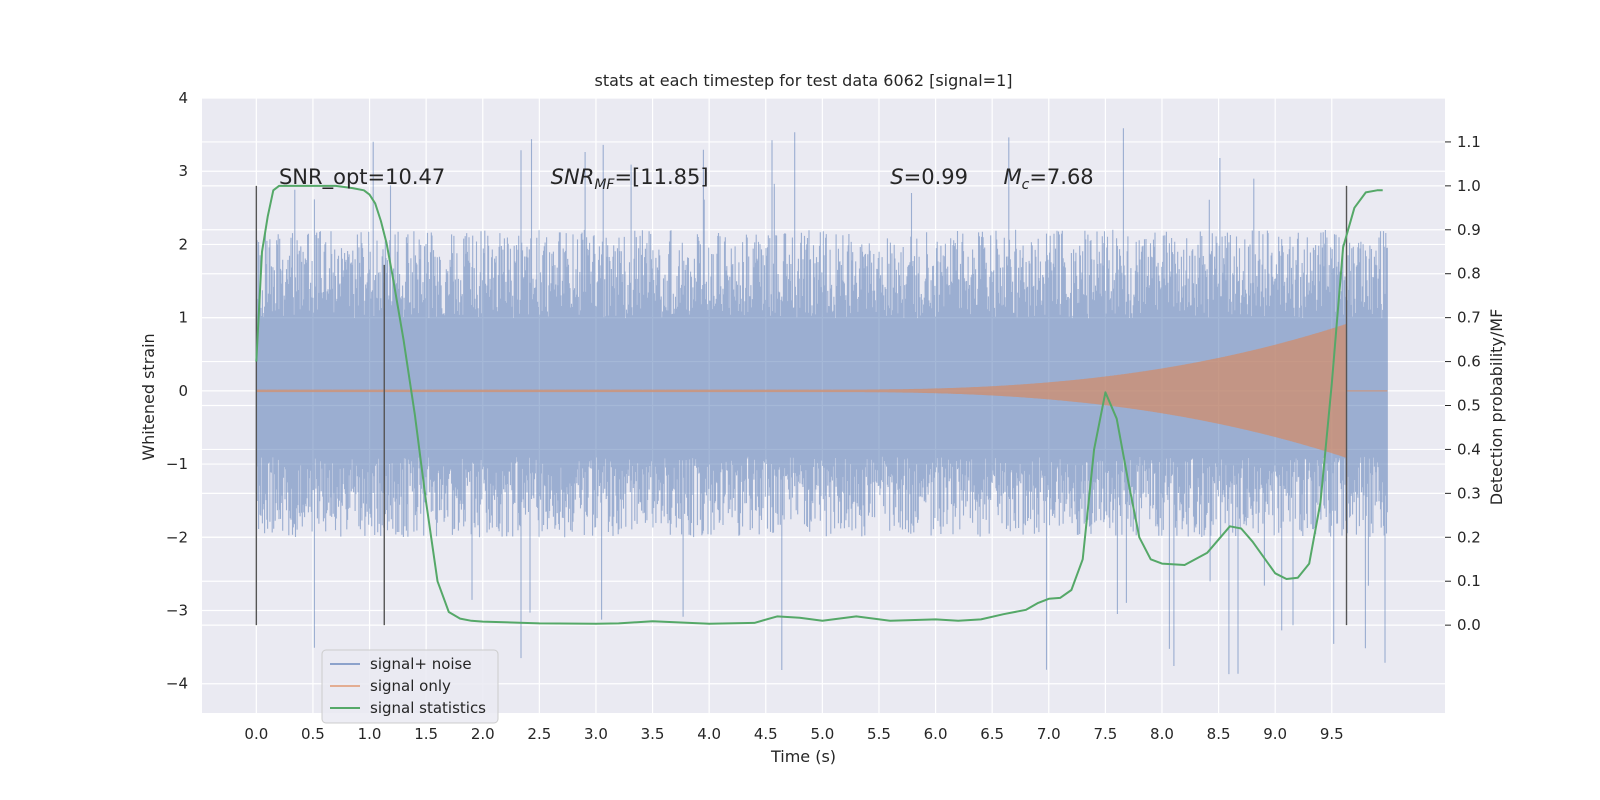  Describe the element at coordinates (992, 734) in the screenshot. I see `x-tick-label: 6.5` at that location.